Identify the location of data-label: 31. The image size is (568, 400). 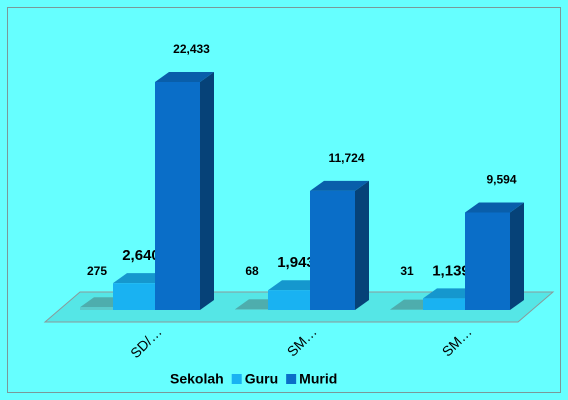
(407, 271).